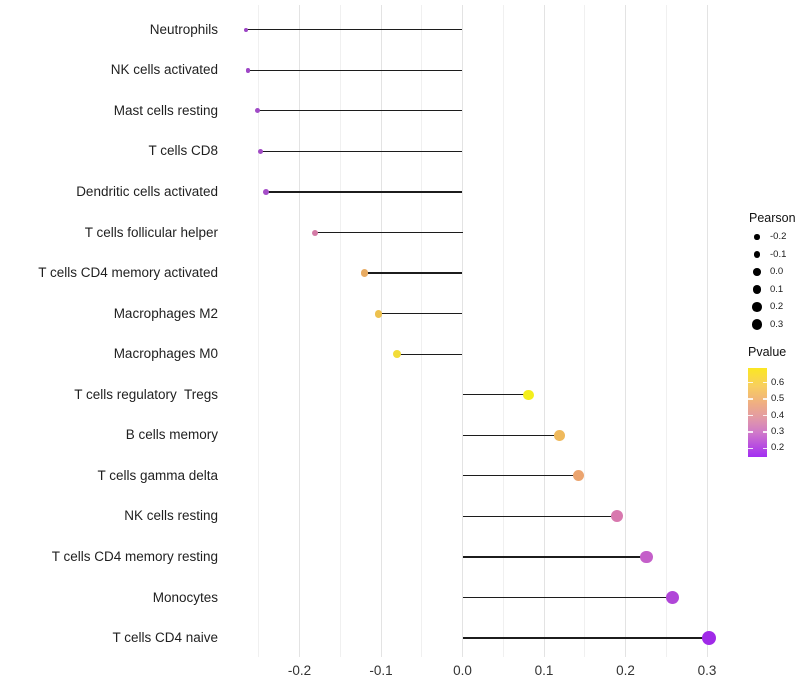 This screenshot has height=700, width=800. I want to click on category-label: T cells CD8, so click(183, 151).